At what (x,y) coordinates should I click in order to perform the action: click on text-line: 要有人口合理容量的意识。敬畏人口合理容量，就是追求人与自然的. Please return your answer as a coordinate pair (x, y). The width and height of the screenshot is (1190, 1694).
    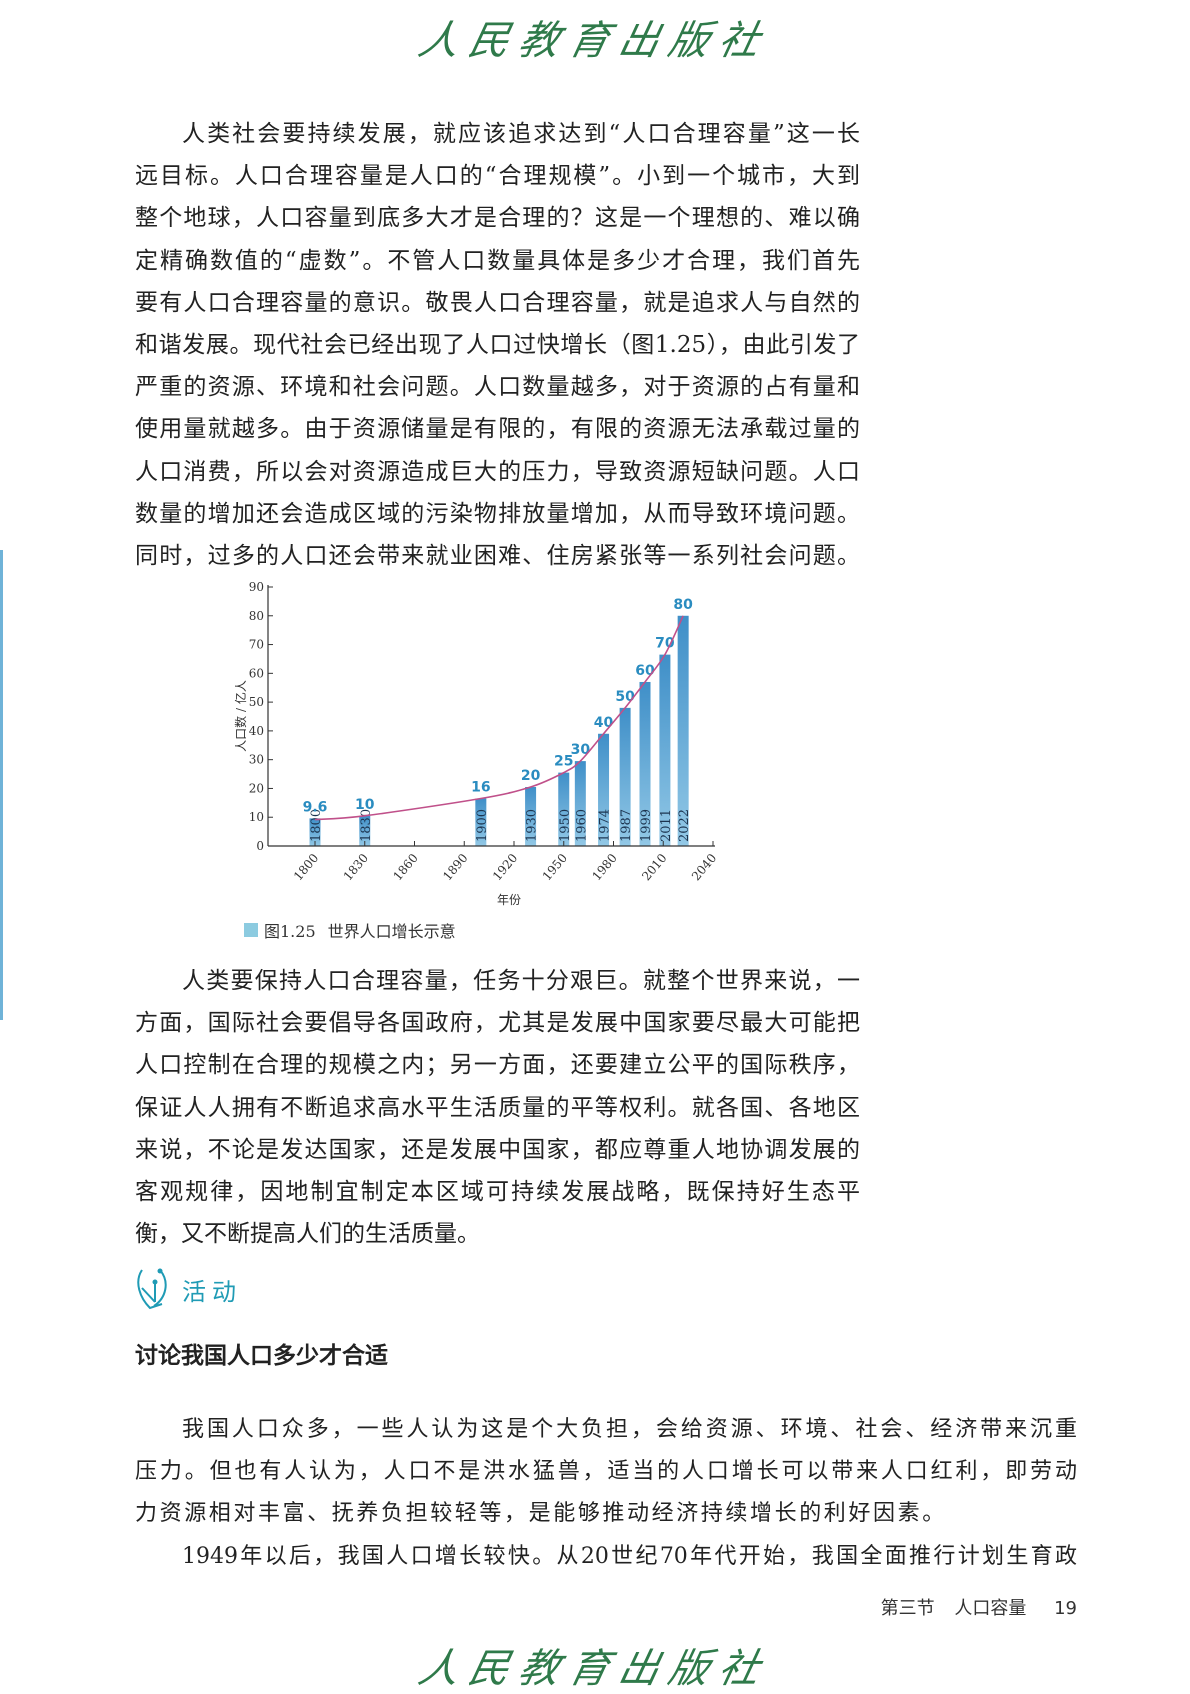
    Looking at the image, I should click on (497, 302).